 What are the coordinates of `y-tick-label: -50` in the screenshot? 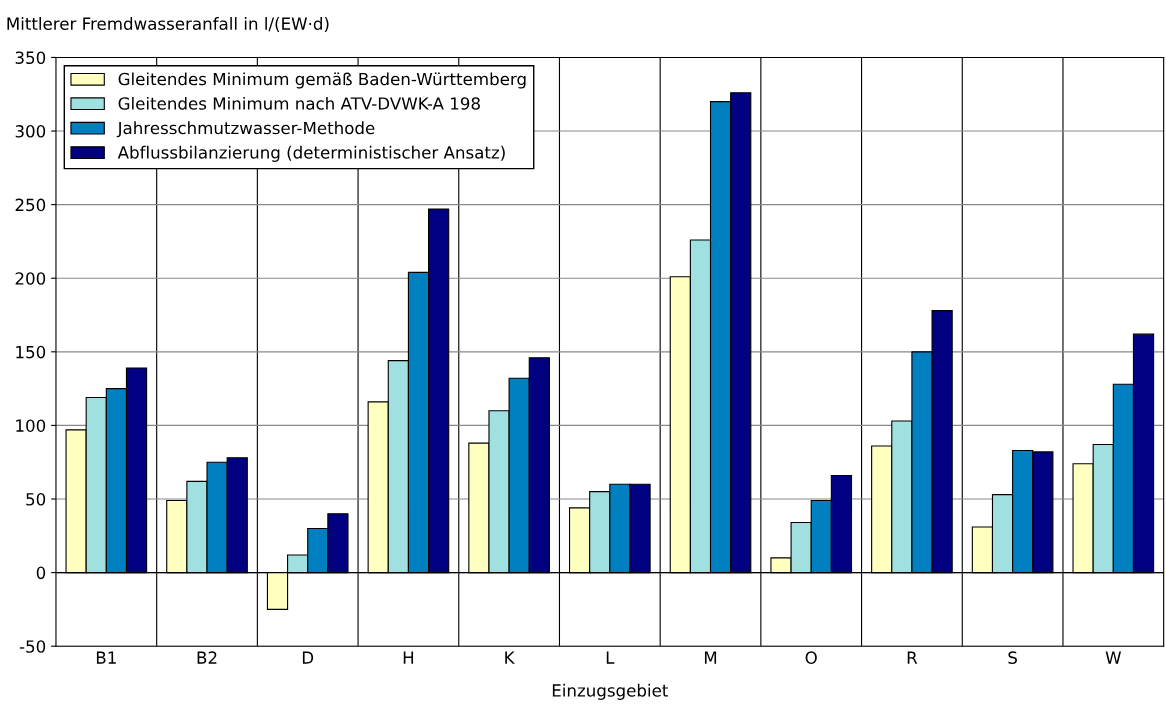 It's located at (32, 646).